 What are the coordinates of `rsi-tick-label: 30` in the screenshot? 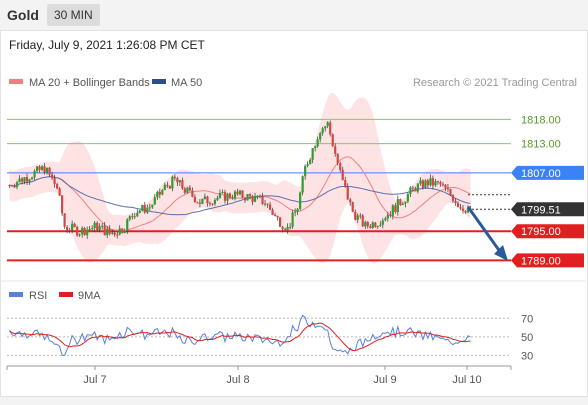 It's located at (527, 356).